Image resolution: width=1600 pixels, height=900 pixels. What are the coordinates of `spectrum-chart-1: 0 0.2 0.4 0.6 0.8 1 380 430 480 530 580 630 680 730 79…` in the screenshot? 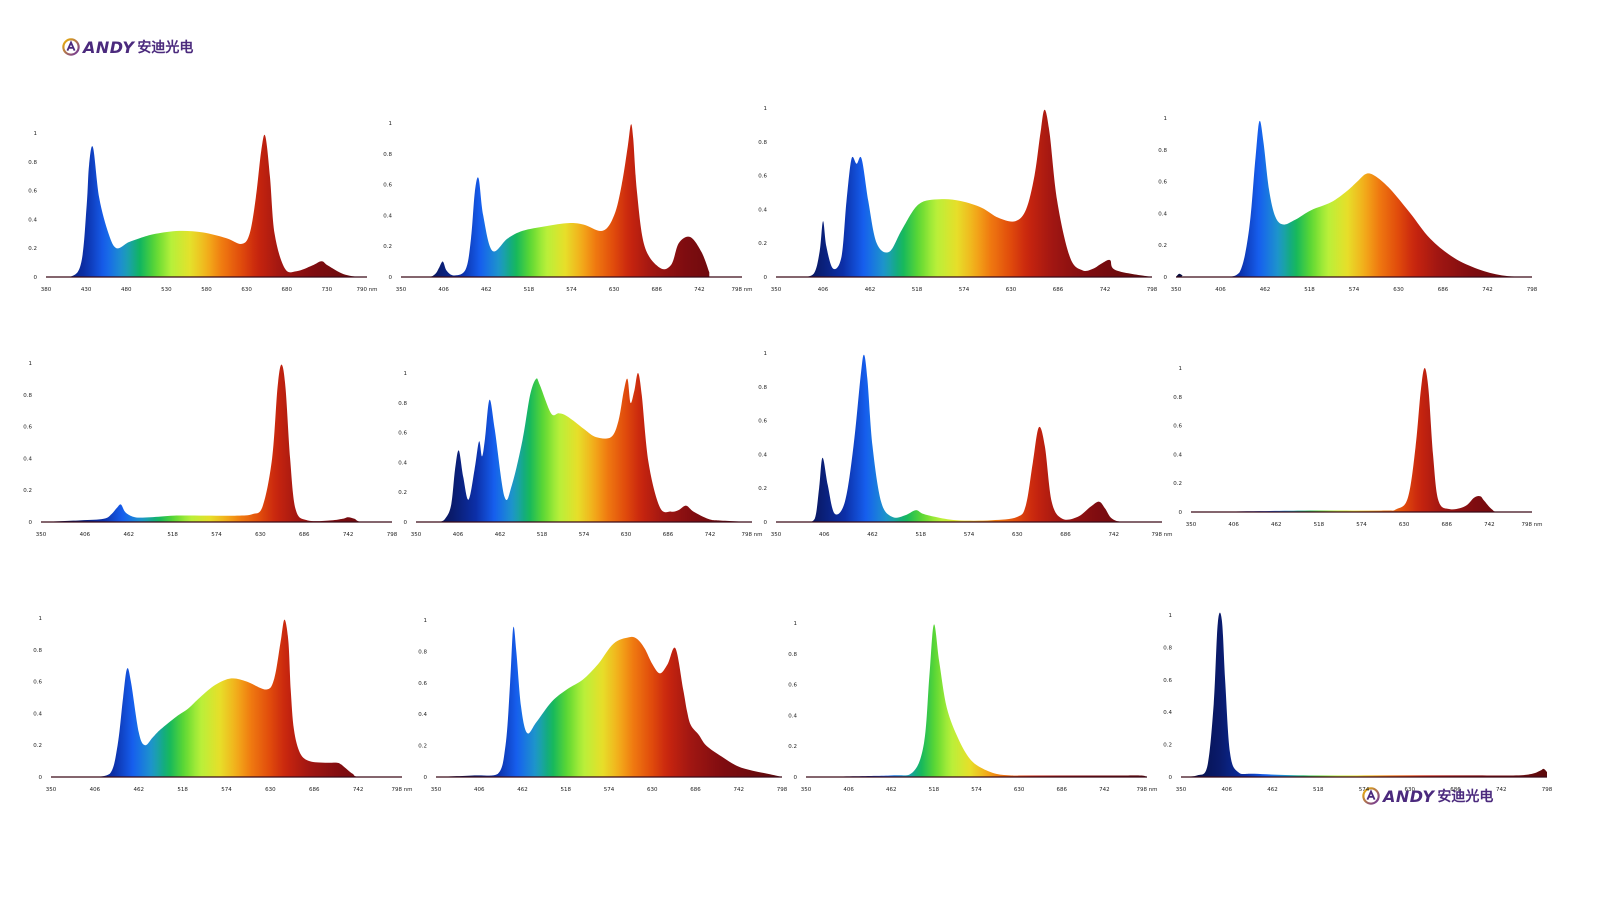 It's located at (202, 212).